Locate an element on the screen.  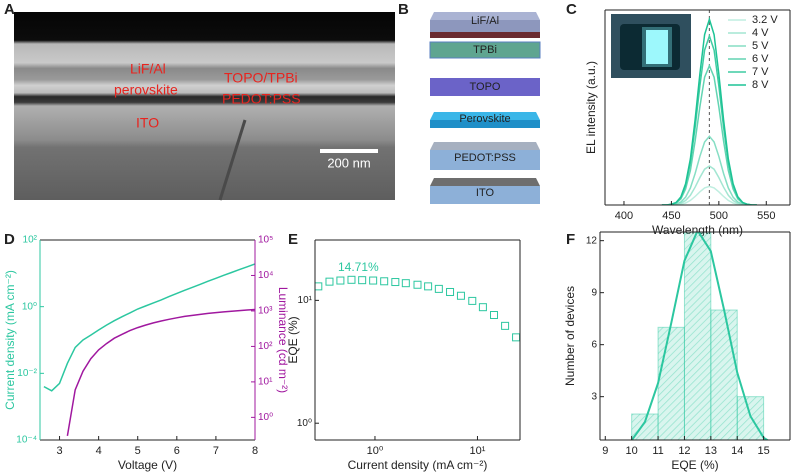
panel-label: E is located at coordinates (293, 239).